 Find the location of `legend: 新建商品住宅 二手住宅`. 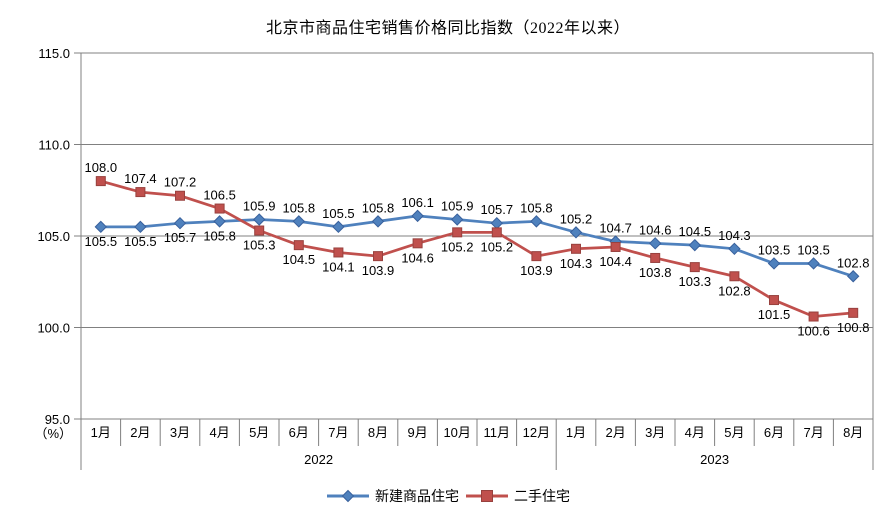

legend: 新建商品住宅 二手住宅 is located at coordinates (448, 496).